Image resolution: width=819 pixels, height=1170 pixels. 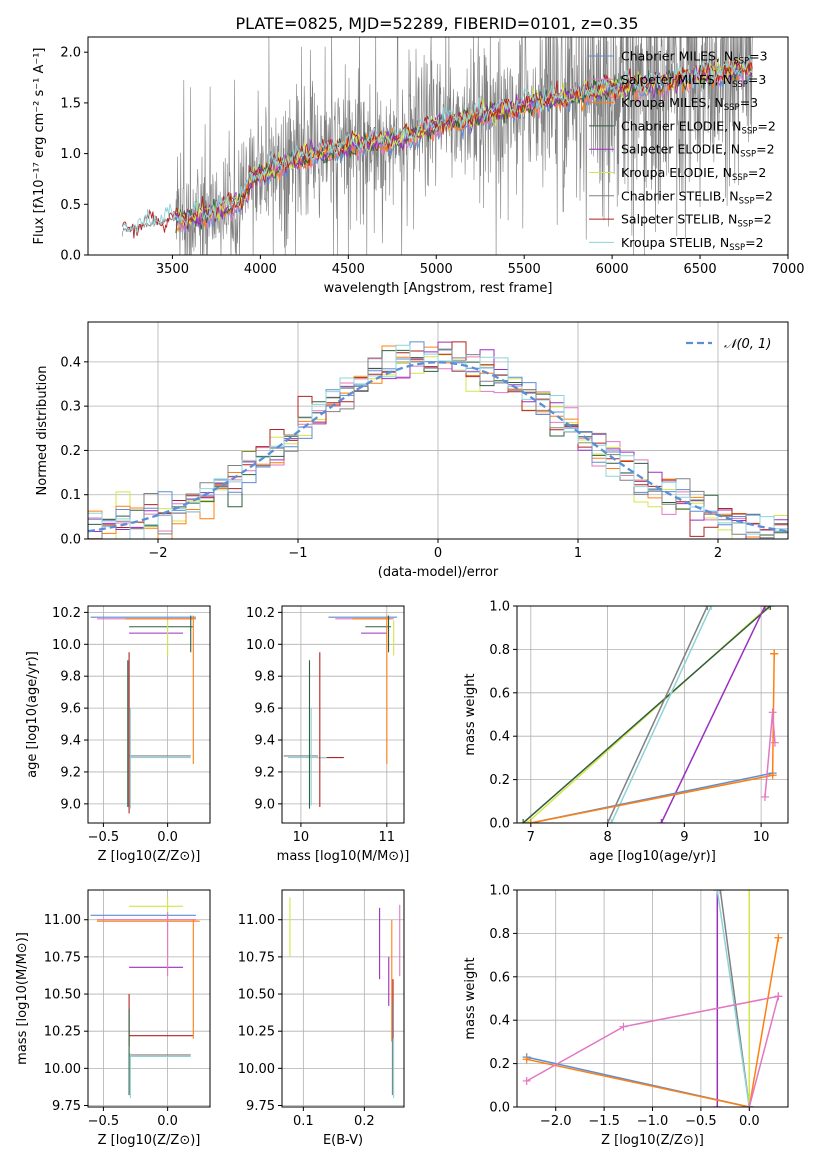 What do you see at coordinates (524, 269) in the screenshot?
I see `x-tick-label: 5500` at bounding box center [524, 269].